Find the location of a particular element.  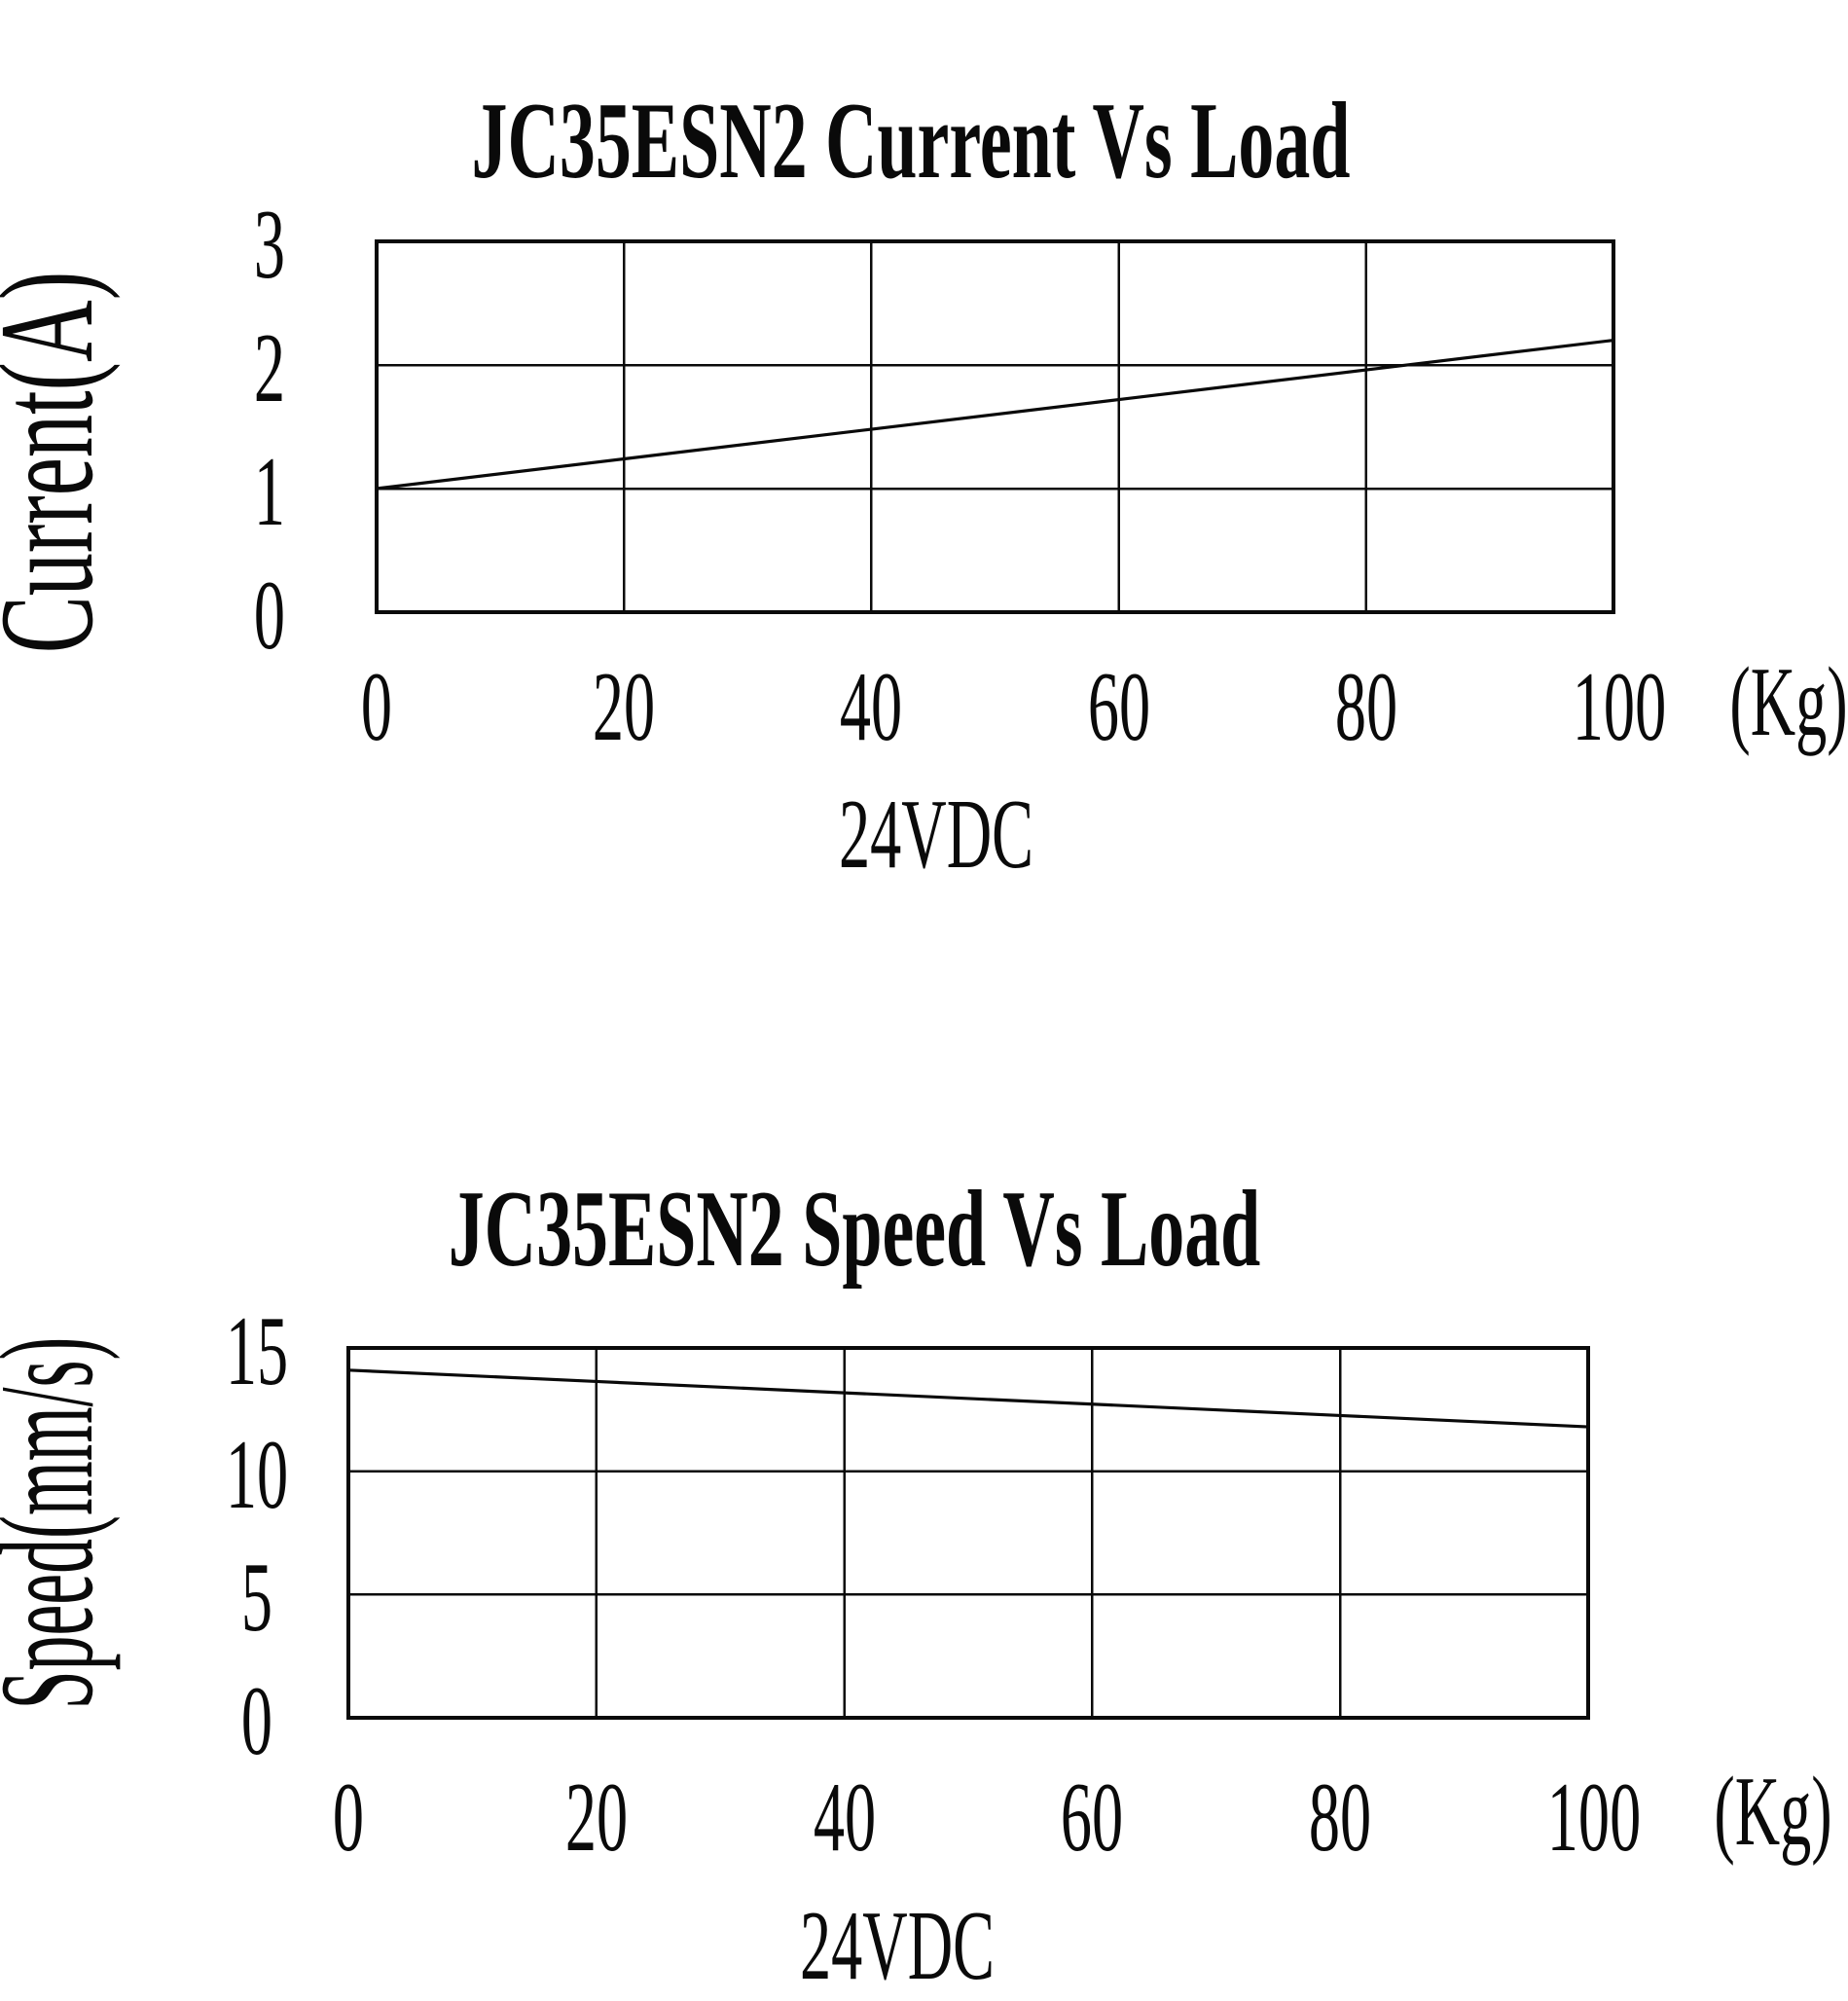

y-tick-label: 3 is located at coordinates (269, 245).